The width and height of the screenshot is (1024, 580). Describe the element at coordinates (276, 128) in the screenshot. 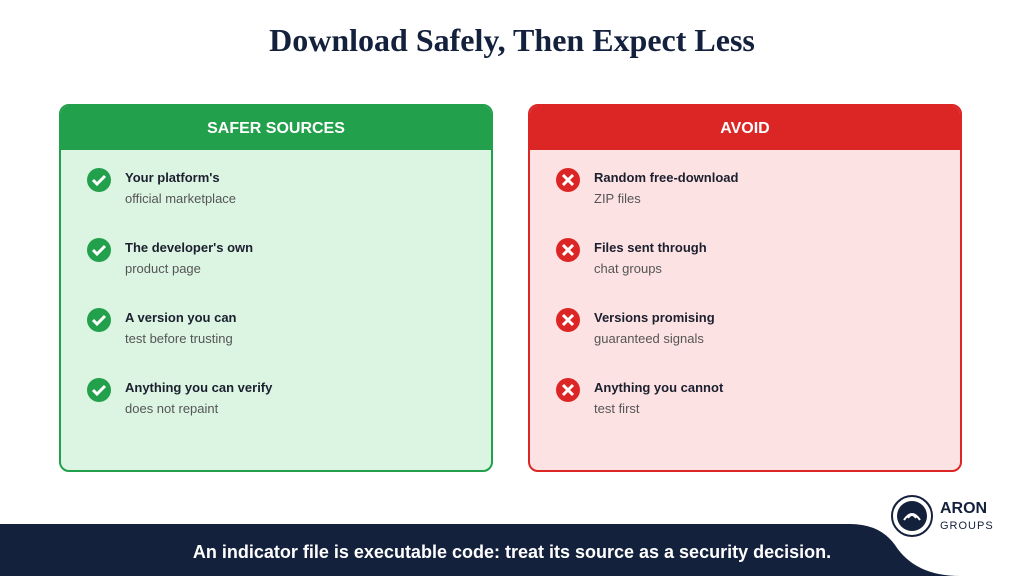

I see `panel-heading: SAFER SOURCES` at that location.